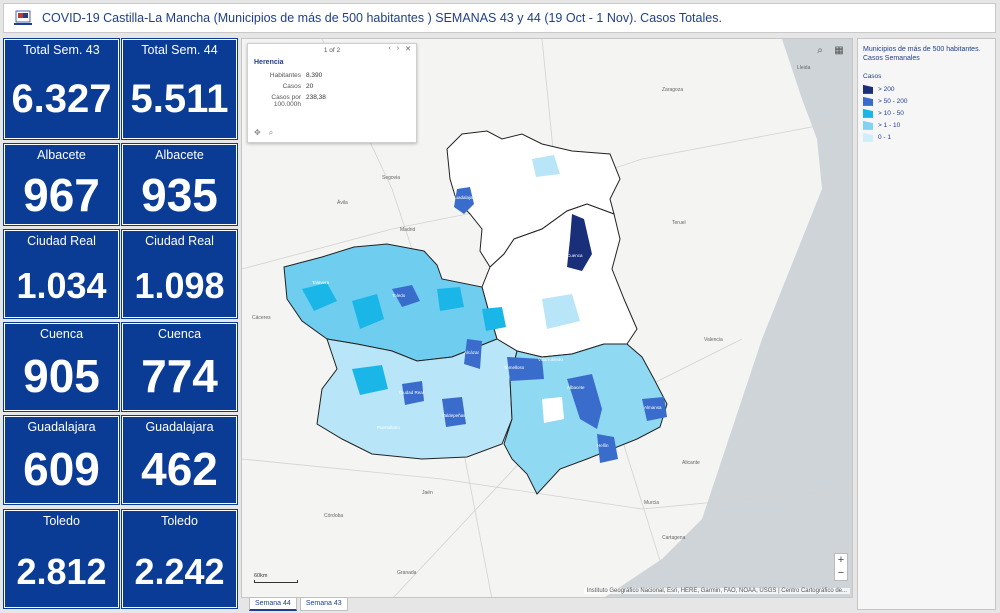 The width and height of the screenshot is (1000, 613). Describe the element at coordinates (321, 282) in the screenshot. I see `muni-label-talavera: Talavera` at that location.